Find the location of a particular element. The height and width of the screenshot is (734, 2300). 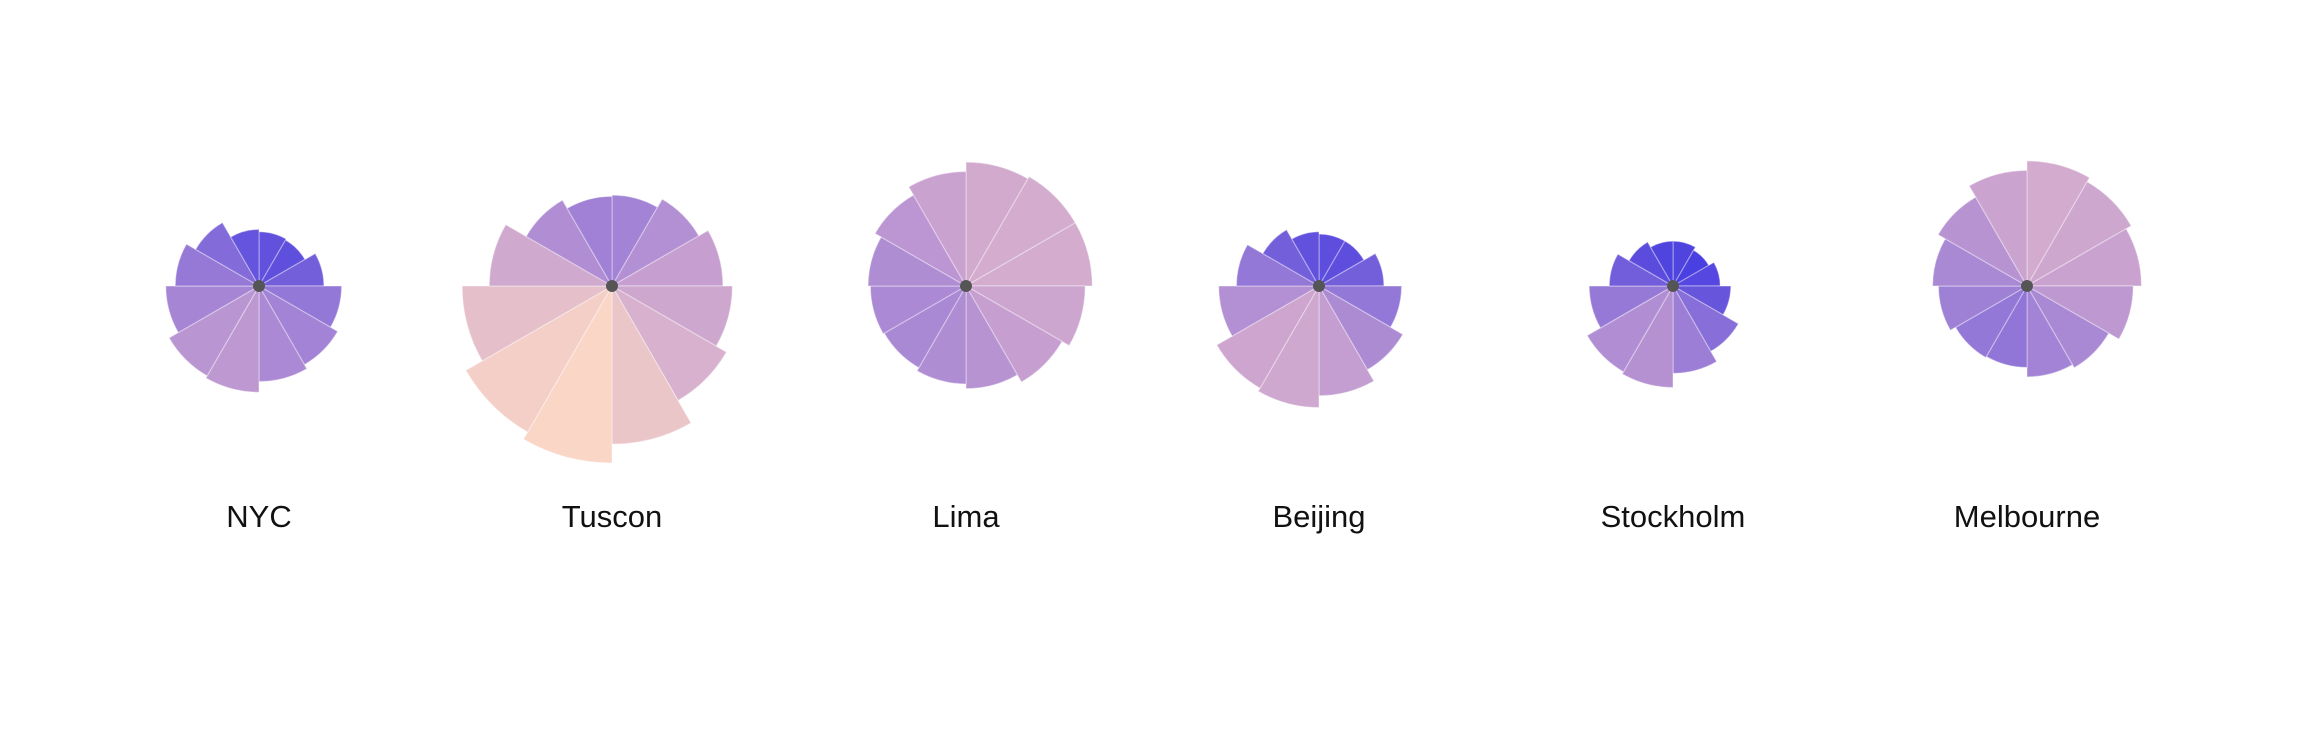

radial-chart-lima: Lima is located at coordinates (980, 347).